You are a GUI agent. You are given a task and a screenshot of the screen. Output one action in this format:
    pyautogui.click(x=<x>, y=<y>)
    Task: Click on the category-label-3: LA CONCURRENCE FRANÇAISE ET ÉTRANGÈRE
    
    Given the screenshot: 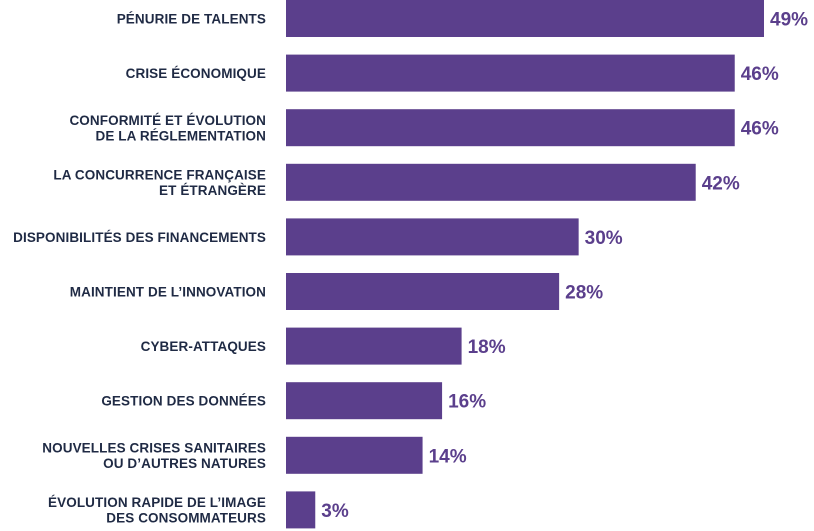 What is the action you would take?
    pyautogui.click(x=159, y=183)
    